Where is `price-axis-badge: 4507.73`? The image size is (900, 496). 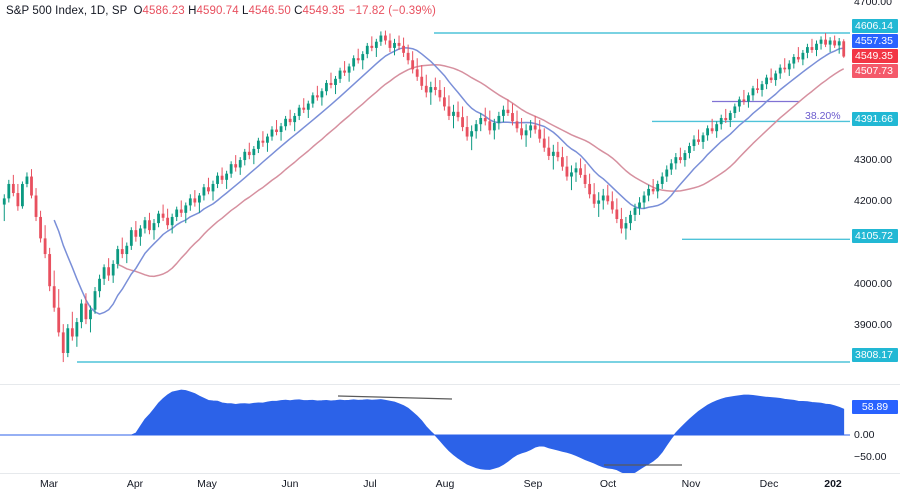 price-axis-badge: 4507.73 is located at coordinates (875, 71).